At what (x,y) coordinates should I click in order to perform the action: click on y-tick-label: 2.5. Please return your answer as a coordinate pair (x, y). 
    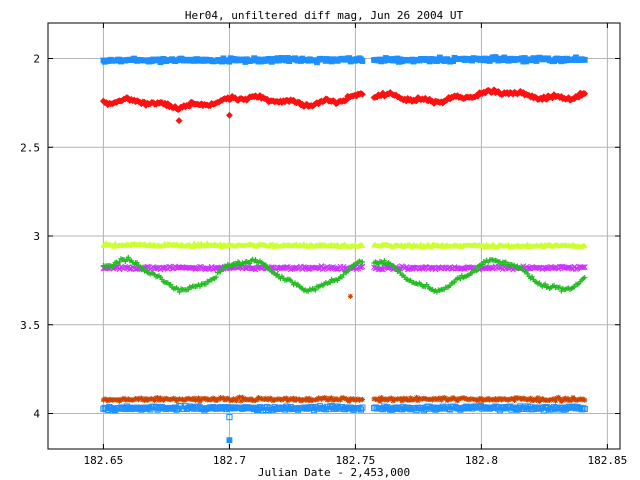
    Looking at the image, I should click on (30, 147).